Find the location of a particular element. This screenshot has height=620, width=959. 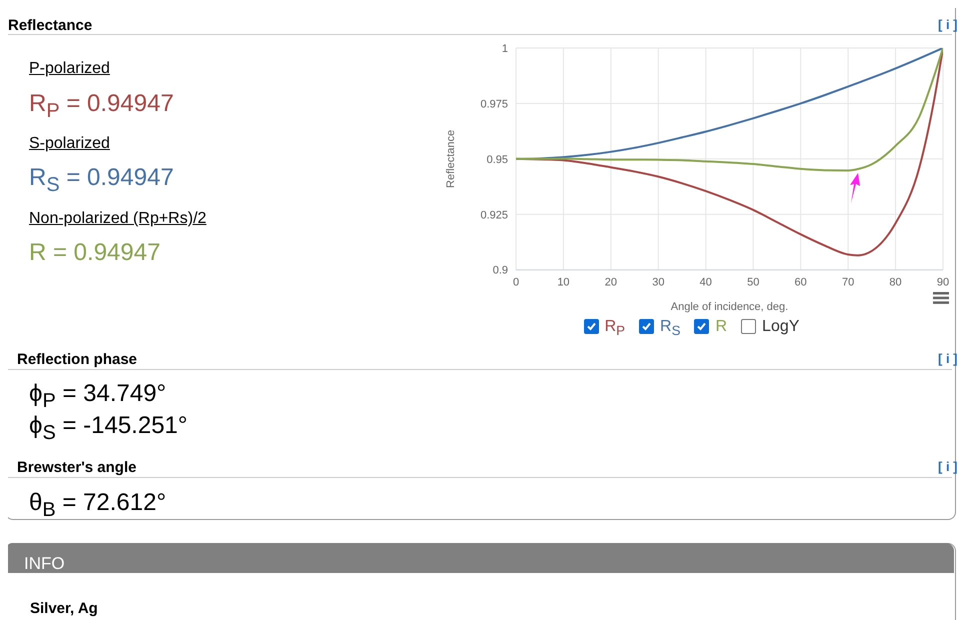

text: S-polarized is located at coordinates (69, 144).